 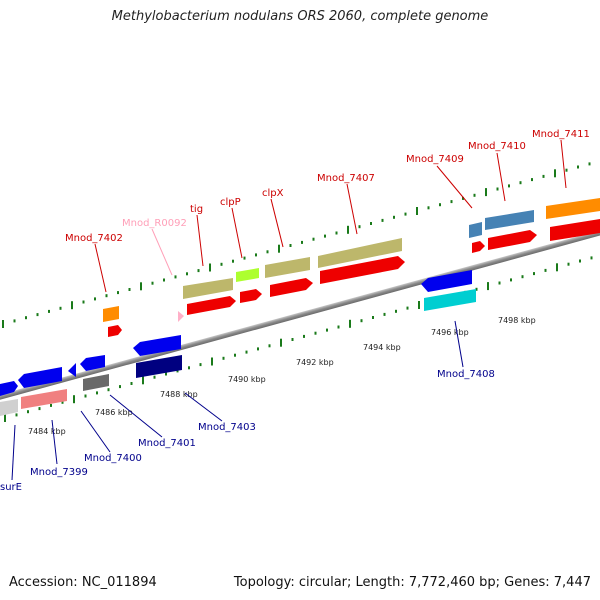 What do you see at coordinates (230, 202) in the screenshot?
I see `gene-label-clpp: clpP` at bounding box center [230, 202].